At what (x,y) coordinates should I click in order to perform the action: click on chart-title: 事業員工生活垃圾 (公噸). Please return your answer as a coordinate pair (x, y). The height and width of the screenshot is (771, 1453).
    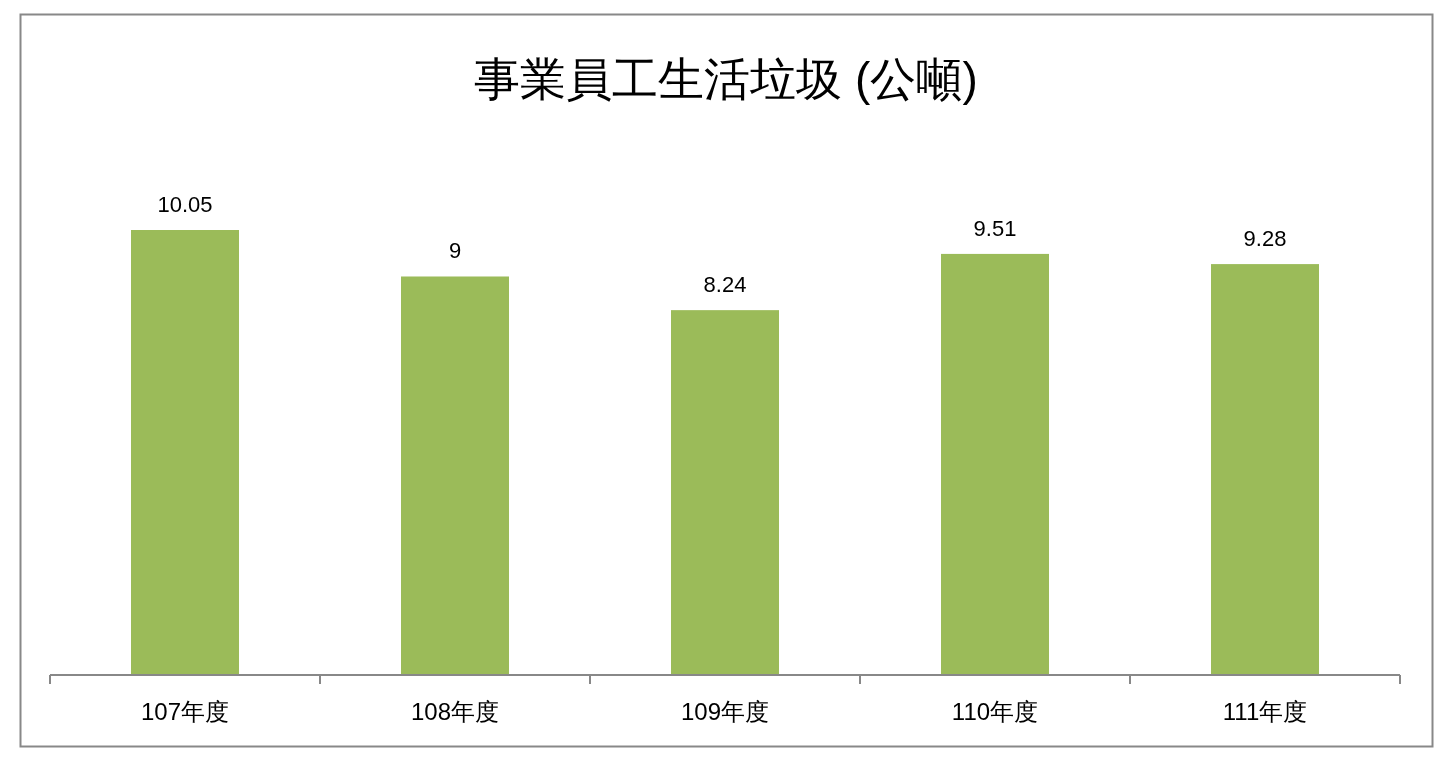
    Looking at the image, I should click on (726, 79).